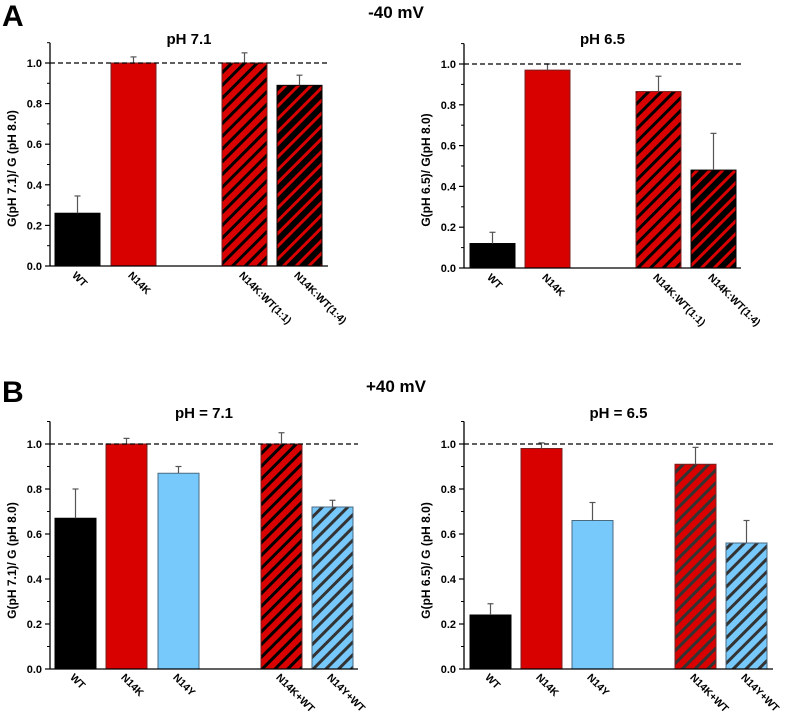  What do you see at coordinates (396, 386) in the screenshot?
I see `heading-plus-40mv: +40 mV` at bounding box center [396, 386].